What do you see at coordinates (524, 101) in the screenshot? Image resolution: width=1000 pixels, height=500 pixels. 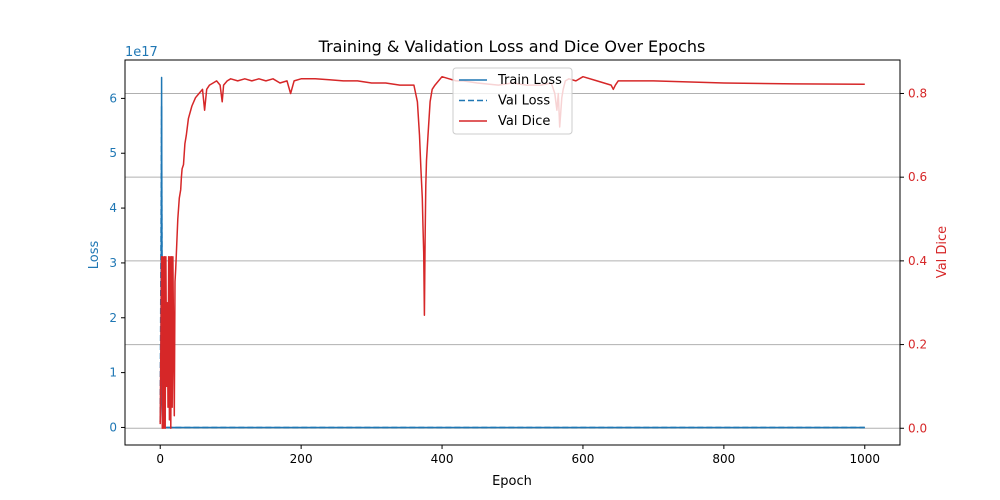 I see `legend-label: Val Loss` at bounding box center [524, 101].